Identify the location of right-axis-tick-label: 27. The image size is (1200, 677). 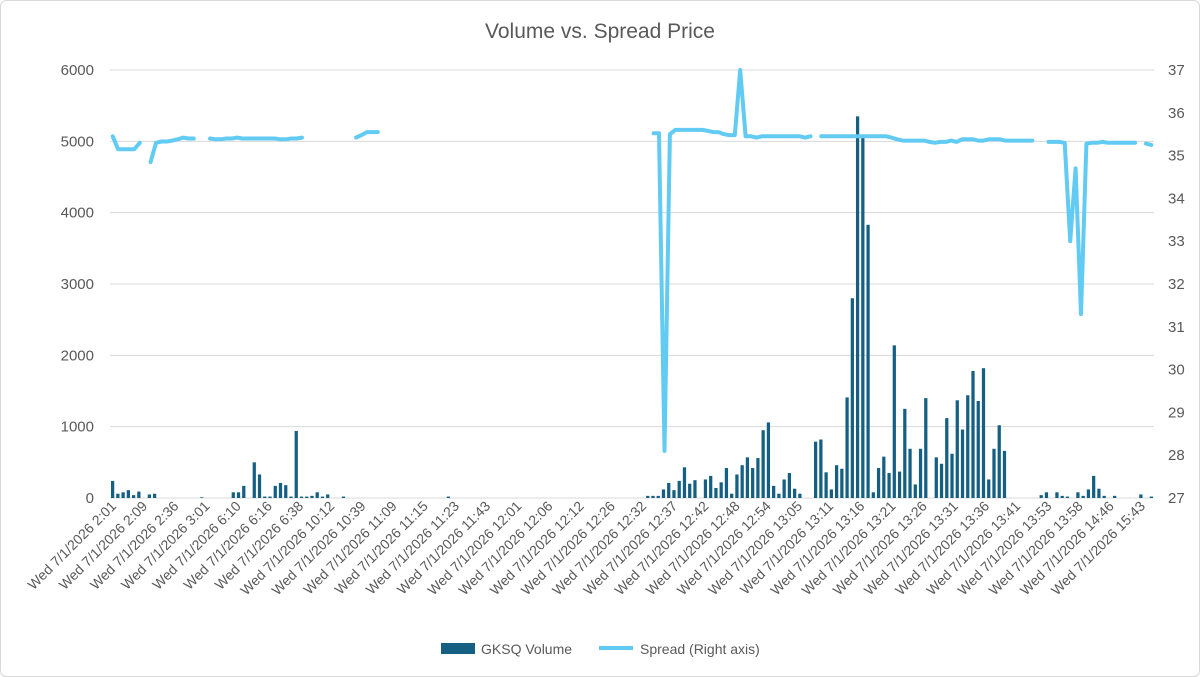
(1176, 498).